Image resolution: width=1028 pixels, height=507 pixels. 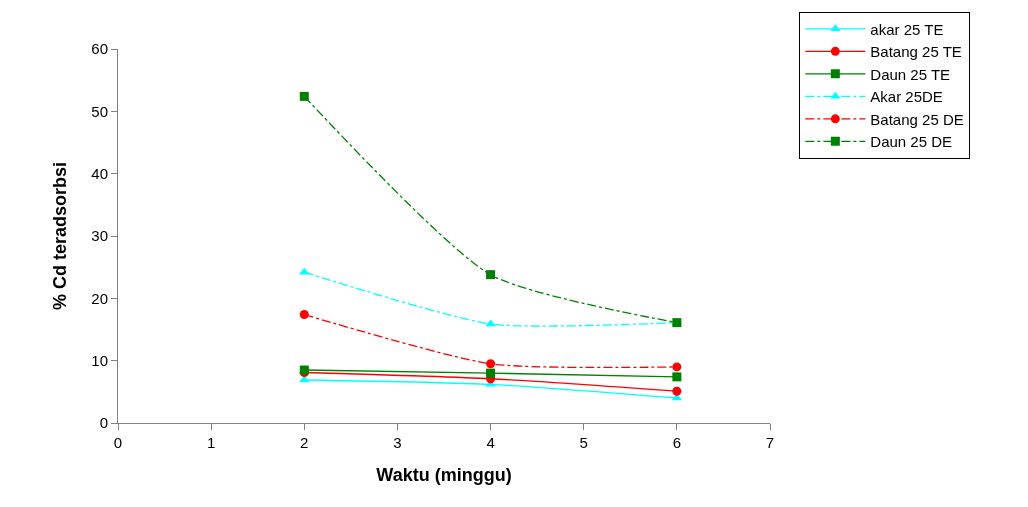 I want to click on x-axis-title: Waktu (minggu), so click(x=444, y=475).